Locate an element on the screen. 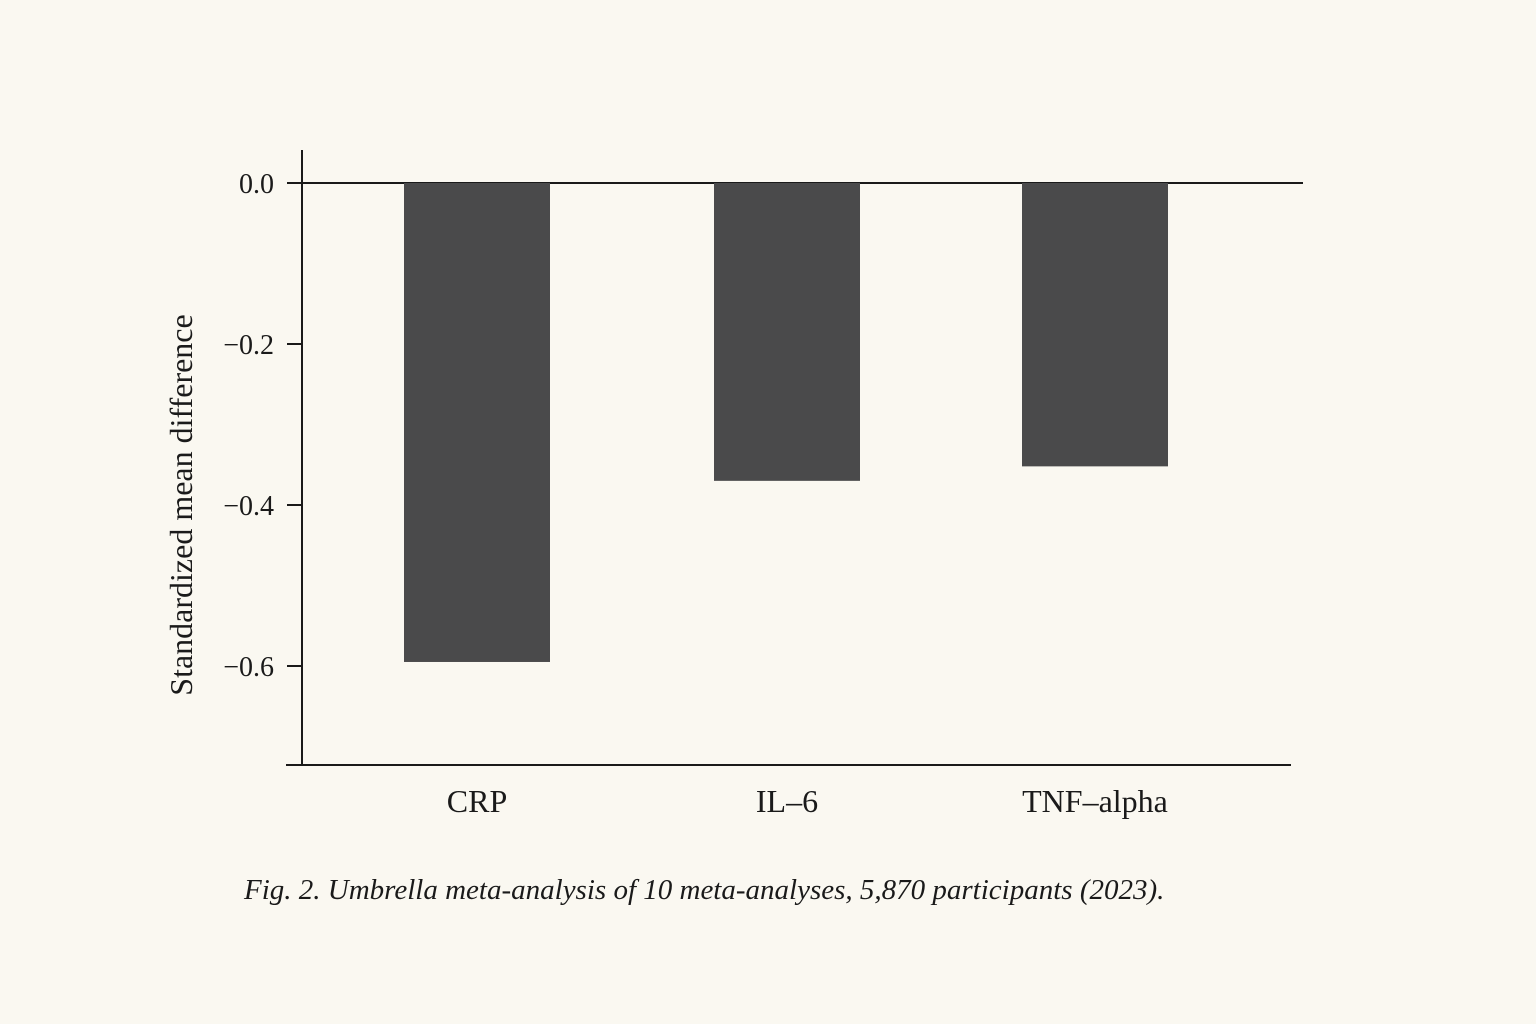  x-category-label: IL–6 is located at coordinates (787, 801).